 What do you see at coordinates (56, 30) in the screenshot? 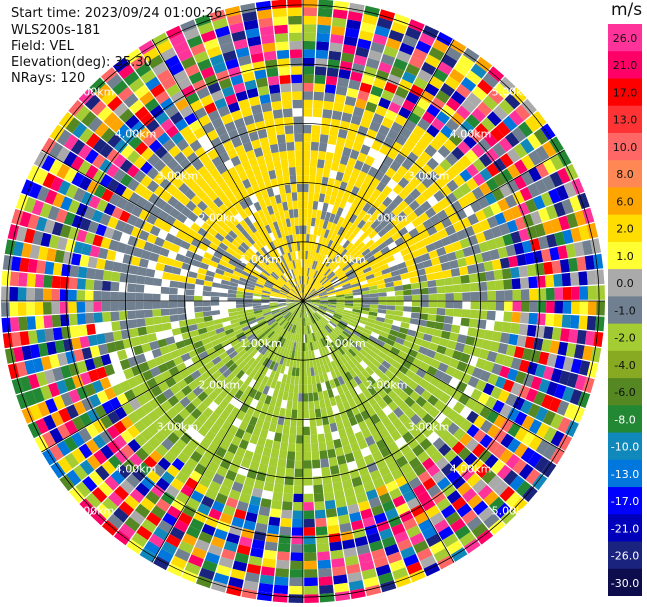
I see `instrument-label: WLS200s-181` at bounding box center [56, 30].